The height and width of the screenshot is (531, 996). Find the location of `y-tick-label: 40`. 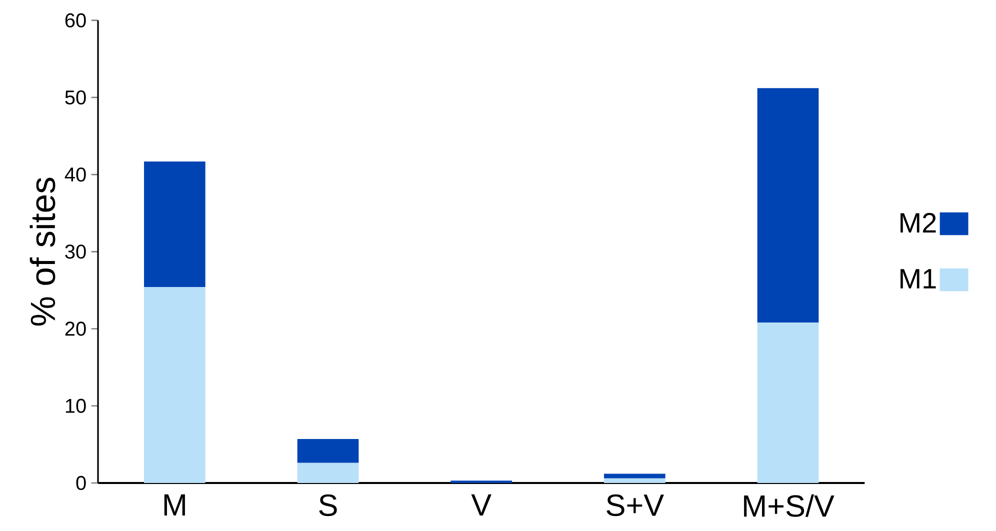

y-tick-label: 40 is located at coordinates (75, 174).